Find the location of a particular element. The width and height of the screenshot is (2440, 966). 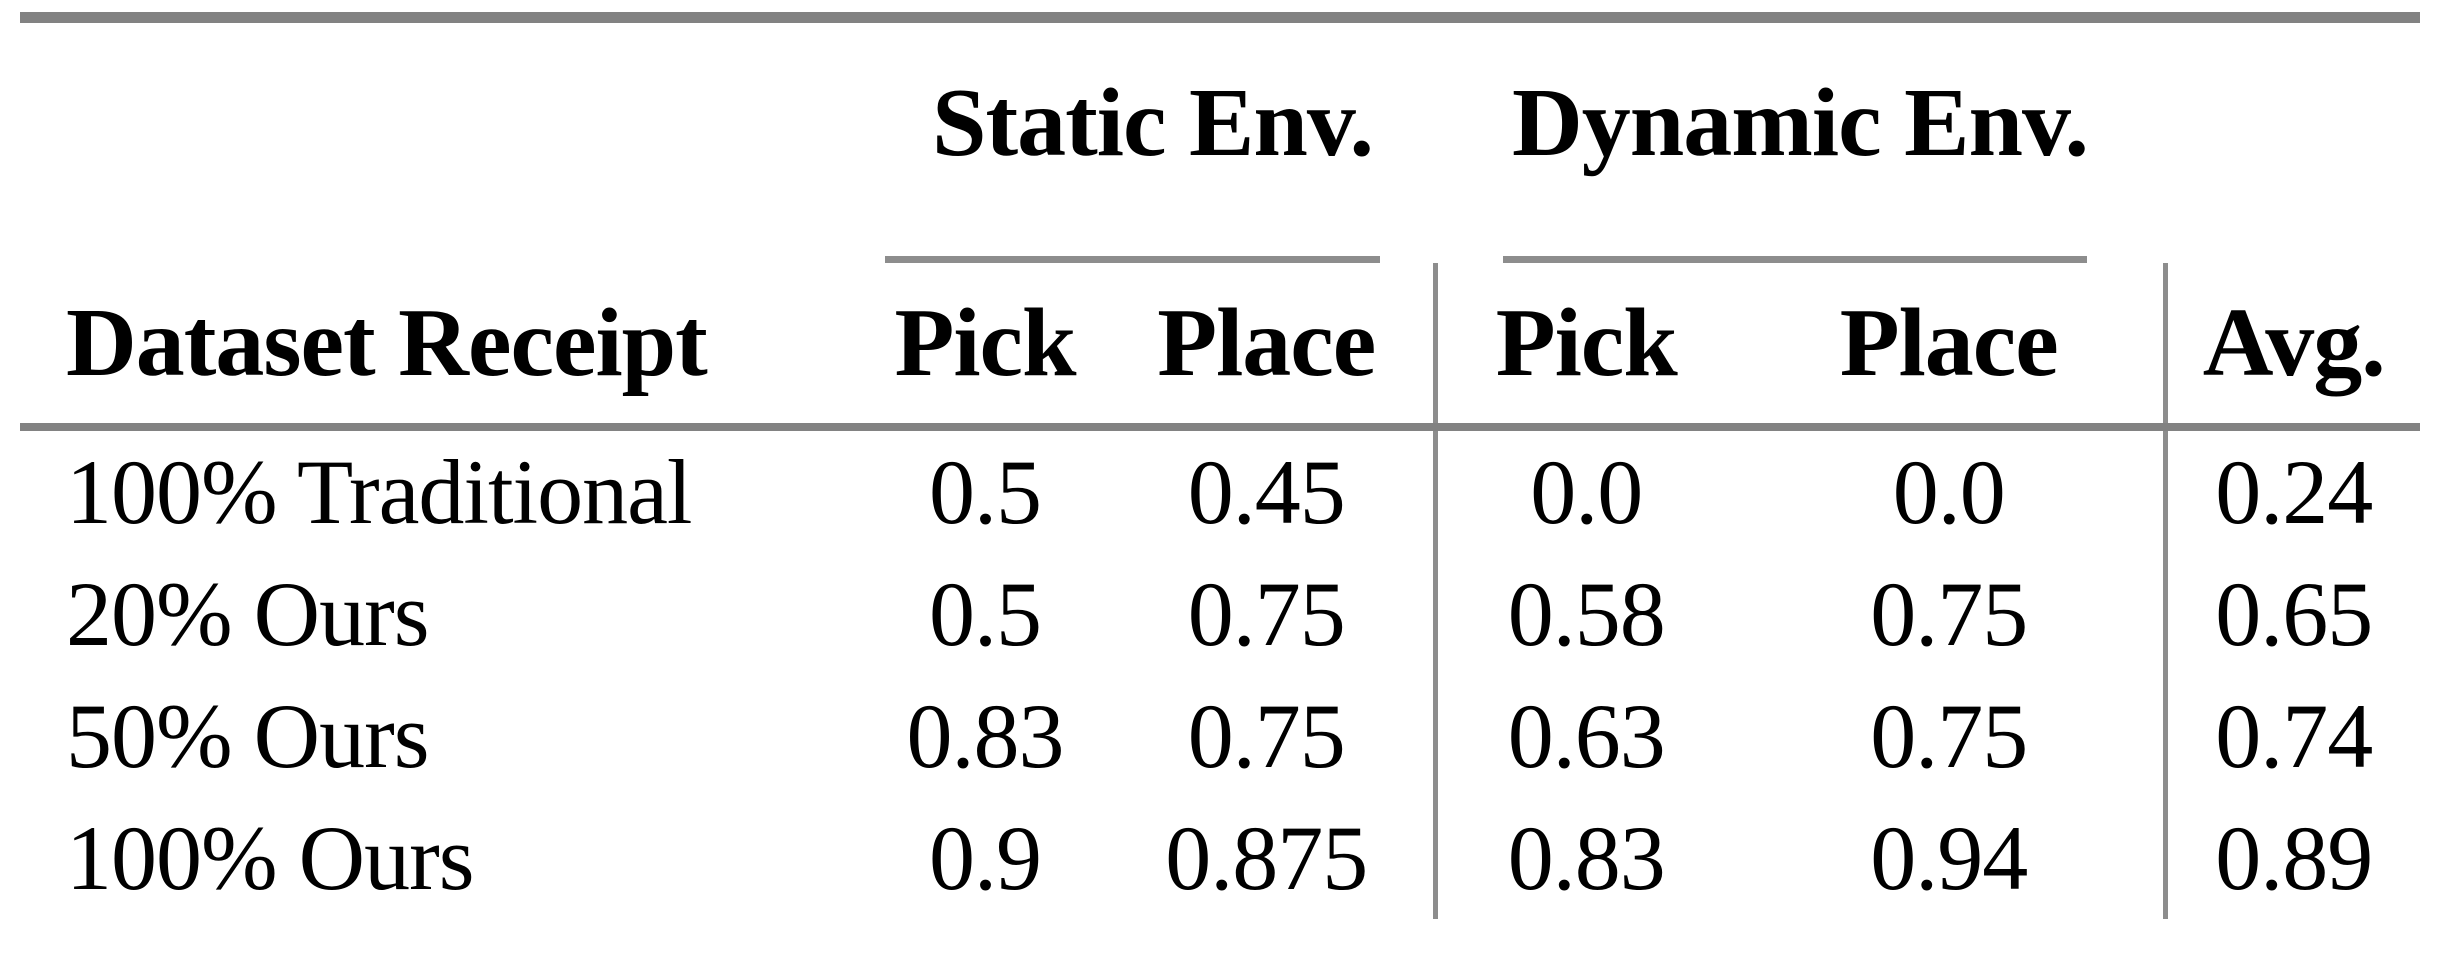

column-group-static: Static Env. is located at coordinates (1152, 143).